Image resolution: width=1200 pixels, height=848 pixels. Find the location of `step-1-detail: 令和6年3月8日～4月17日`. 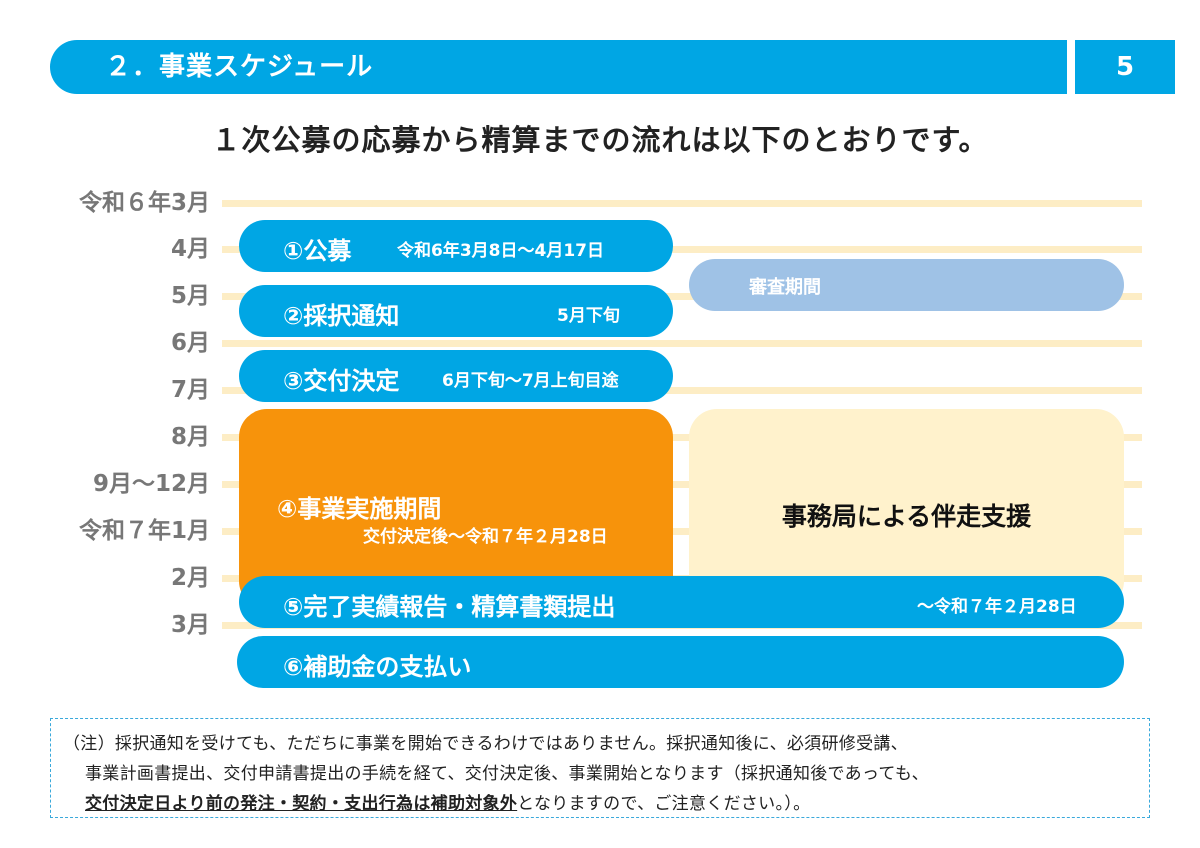

step-1-detail: 令和6年3月8日～4月17日 is located at coordinates (500, 251).